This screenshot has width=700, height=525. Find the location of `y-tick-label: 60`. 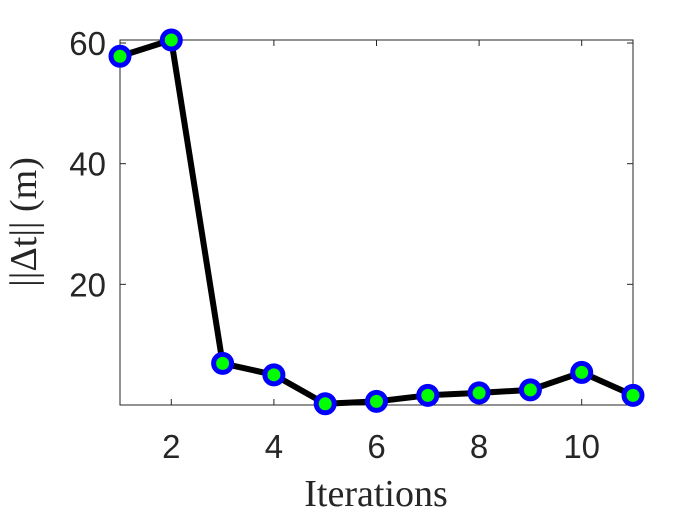

y-tick-label: 60 is located at coordinates (87, 43).